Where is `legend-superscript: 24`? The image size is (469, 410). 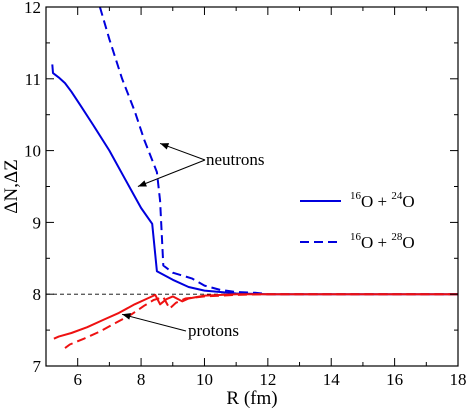
legend-superscript: 24 is located at coordinates (397, 196).